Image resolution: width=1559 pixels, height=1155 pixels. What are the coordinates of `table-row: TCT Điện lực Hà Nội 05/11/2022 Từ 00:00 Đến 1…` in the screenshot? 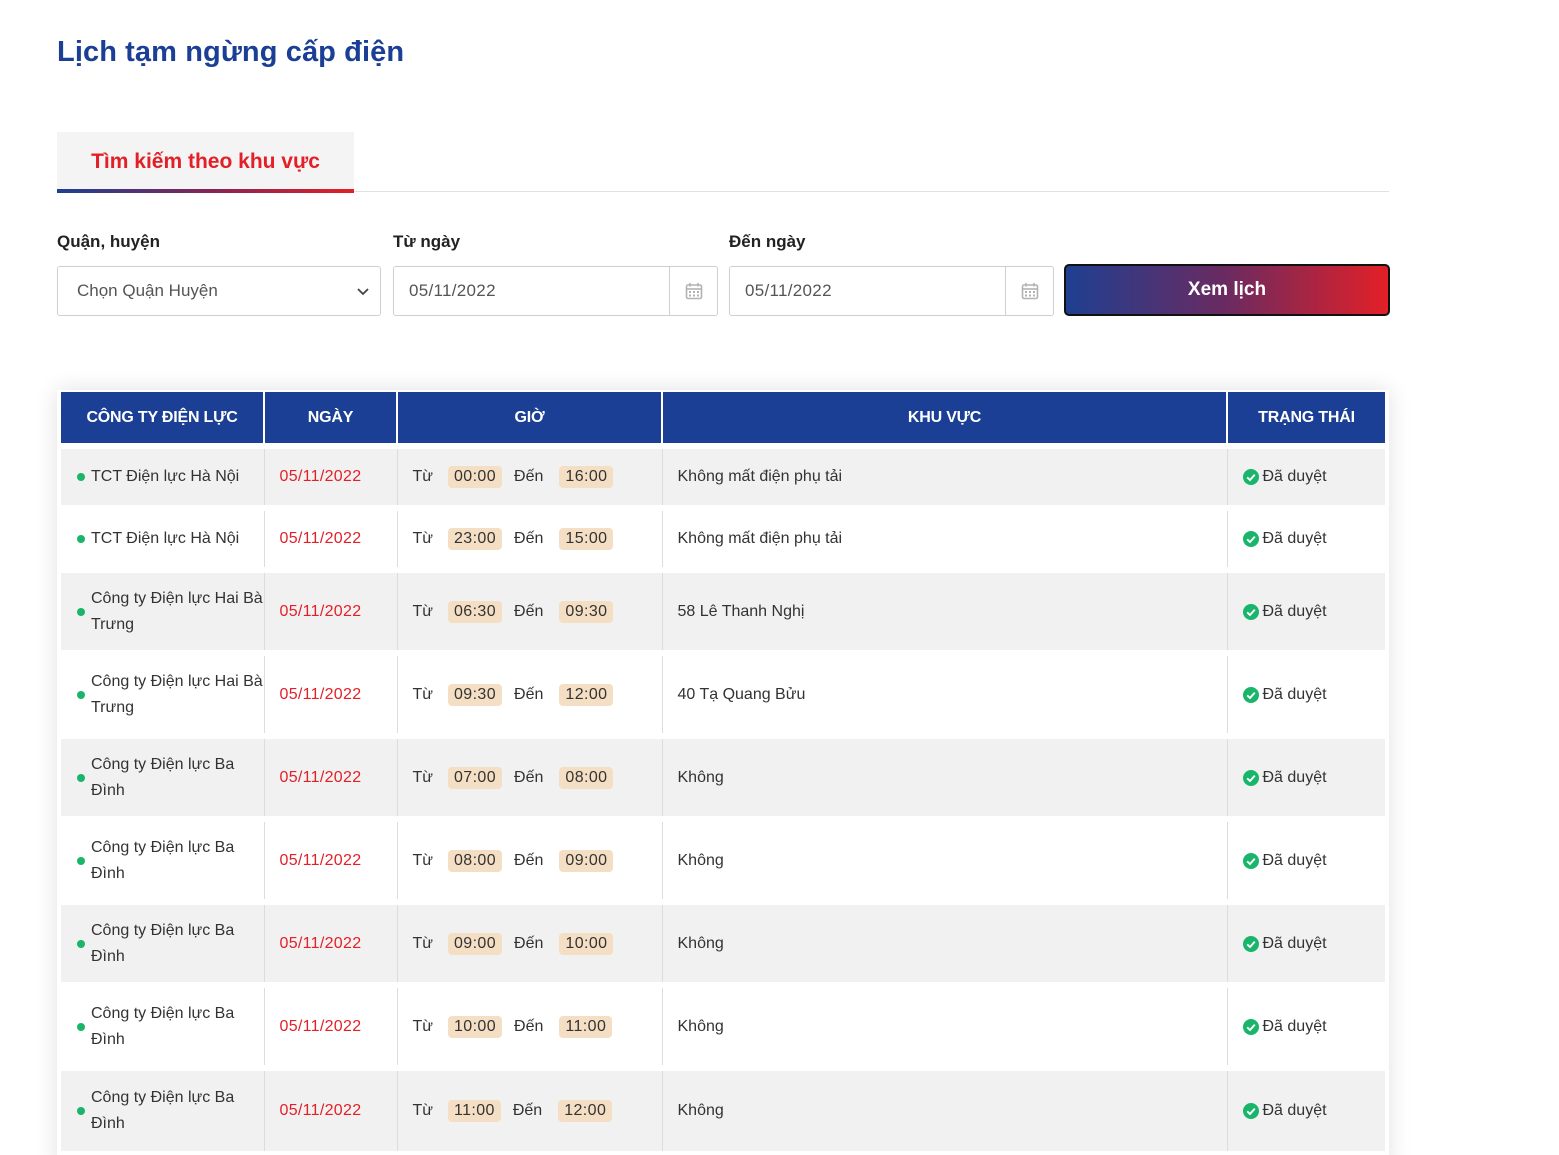 It's located at (723, 475).